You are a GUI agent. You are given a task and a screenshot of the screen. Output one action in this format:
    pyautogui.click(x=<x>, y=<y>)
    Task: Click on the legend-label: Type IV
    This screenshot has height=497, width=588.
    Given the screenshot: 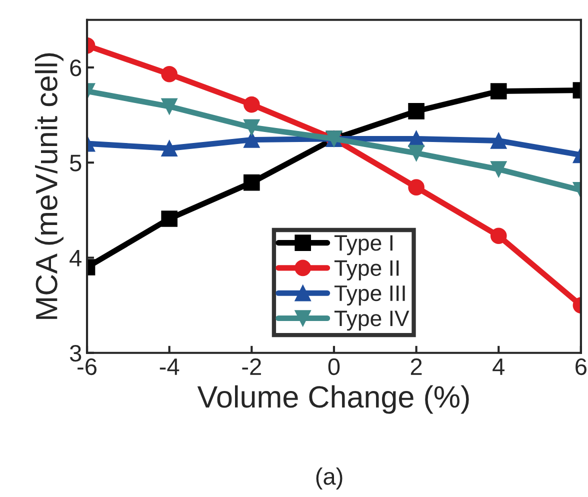 What is the action you would take?
    pyautogui.click(x=372, y=320)
    